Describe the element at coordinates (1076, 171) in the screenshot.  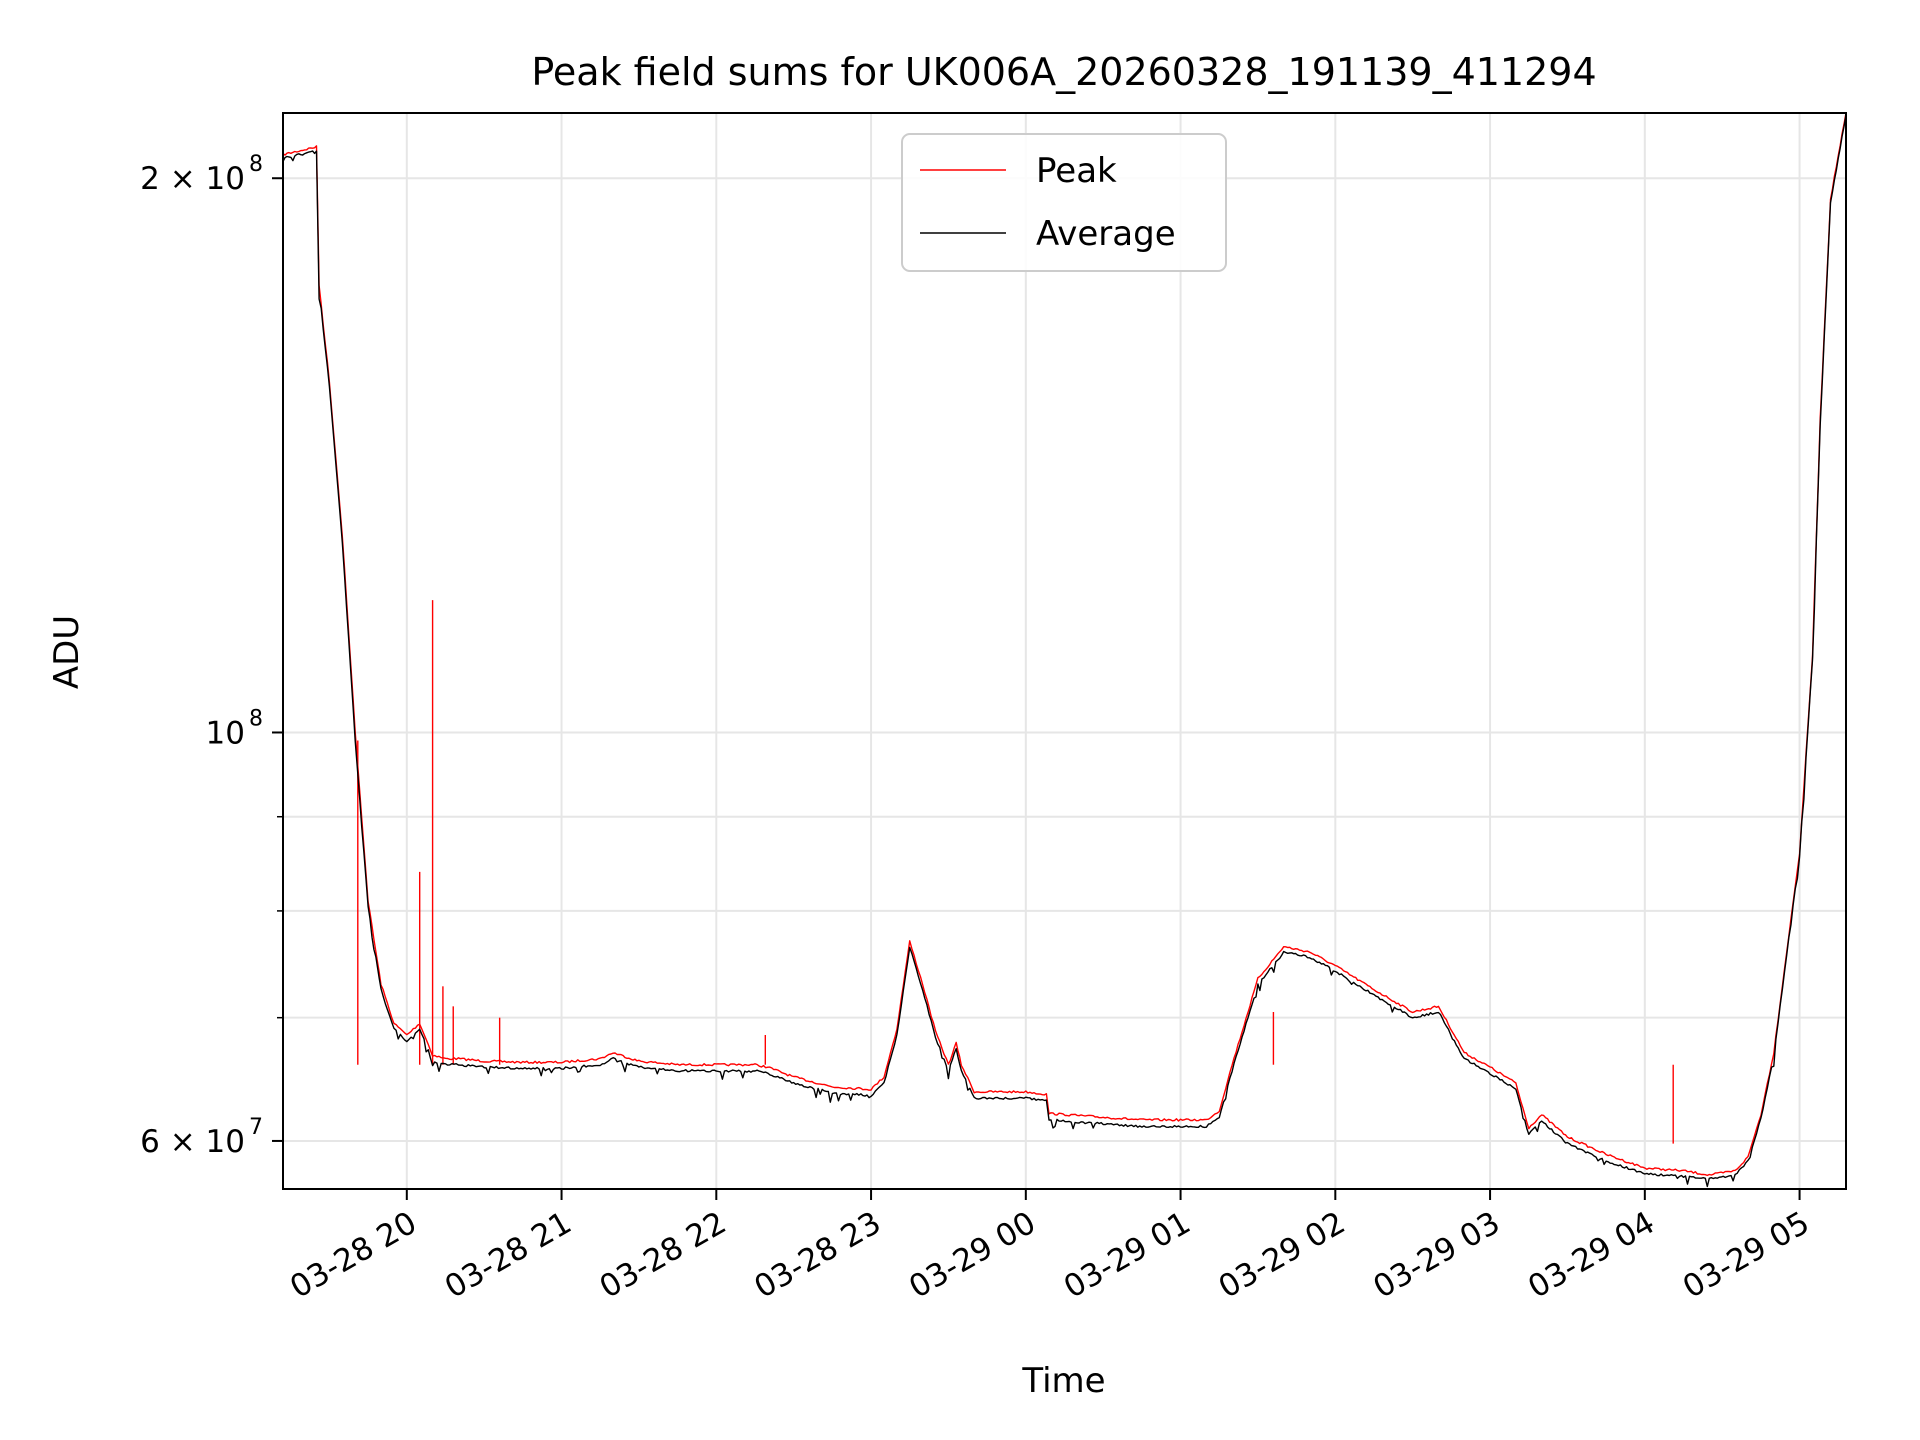
I see `legend-label-peak: Peak` at that location.